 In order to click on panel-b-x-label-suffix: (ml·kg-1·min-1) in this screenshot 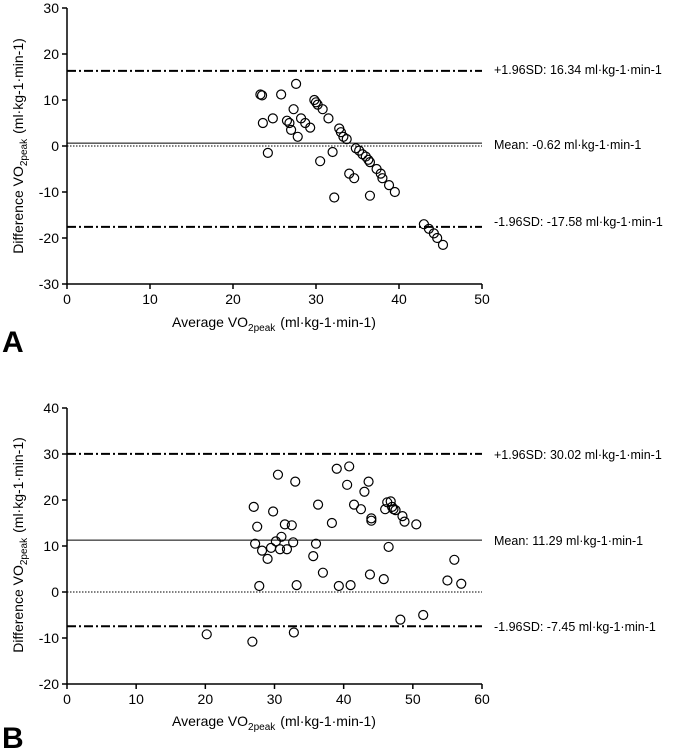, I will do `click(328, 721)`.